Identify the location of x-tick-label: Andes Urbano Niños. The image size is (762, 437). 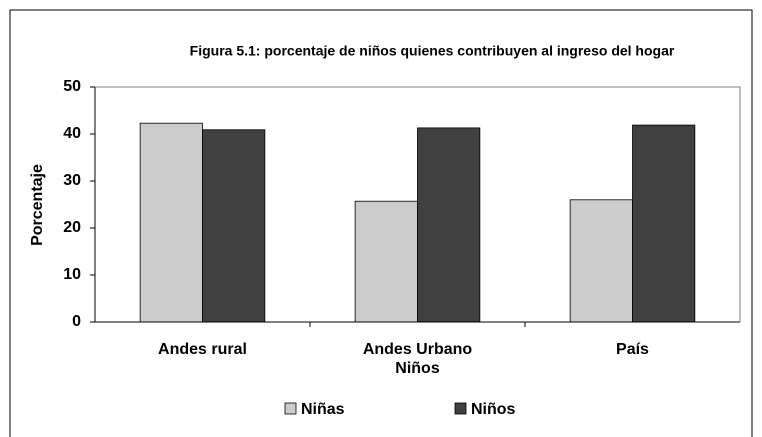
(417, 359).